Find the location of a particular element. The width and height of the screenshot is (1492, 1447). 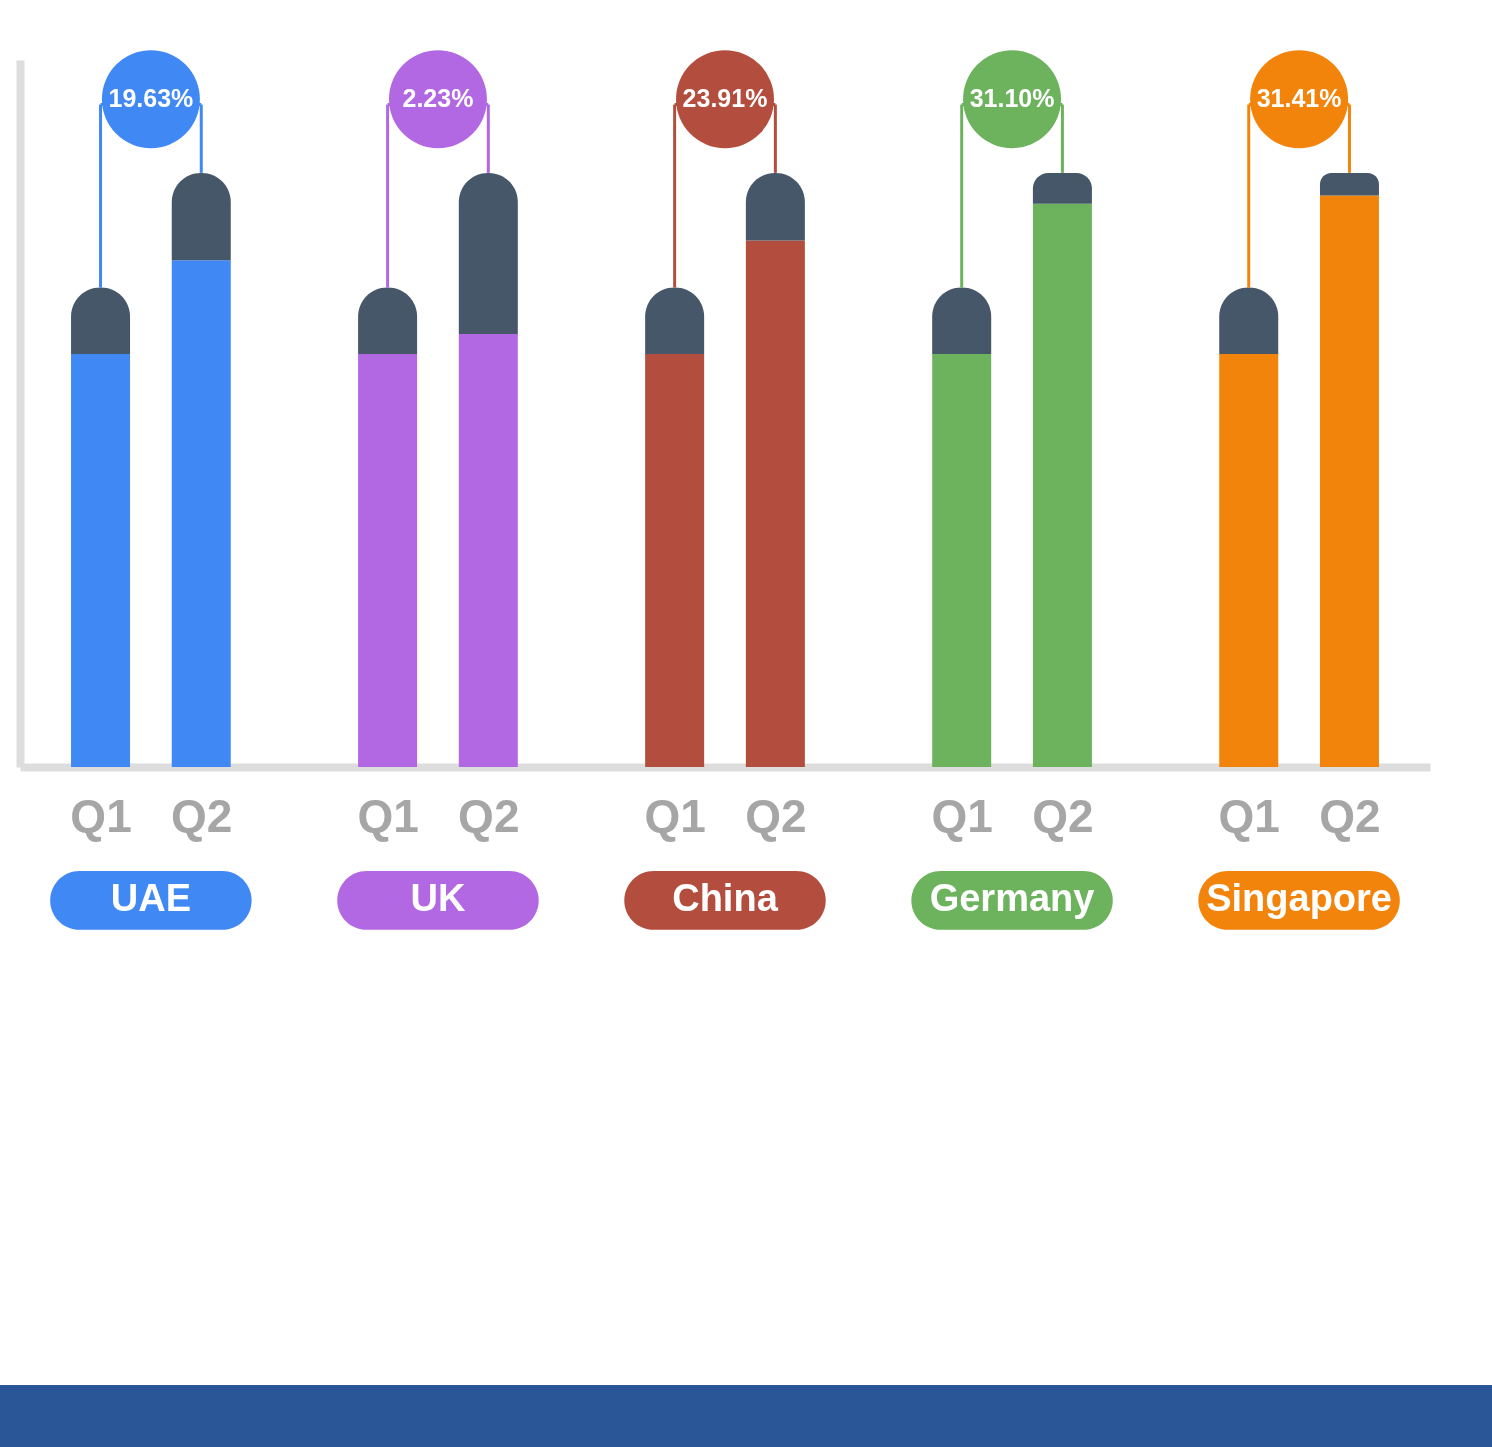

text: Singapore is located at coordinates (1299, 898).